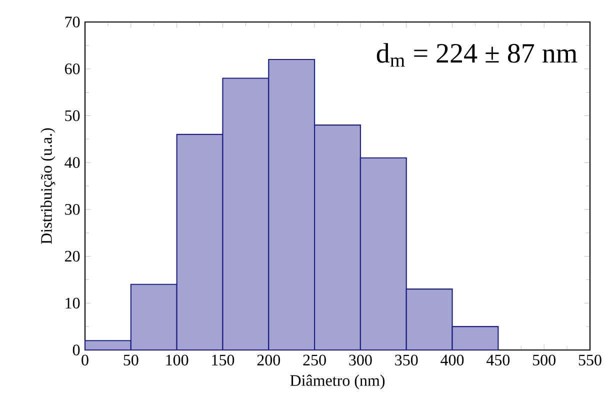  Describe the element at coordinates (314, 360) in the screenshot. I see `x-tick-label: 250` at that location.